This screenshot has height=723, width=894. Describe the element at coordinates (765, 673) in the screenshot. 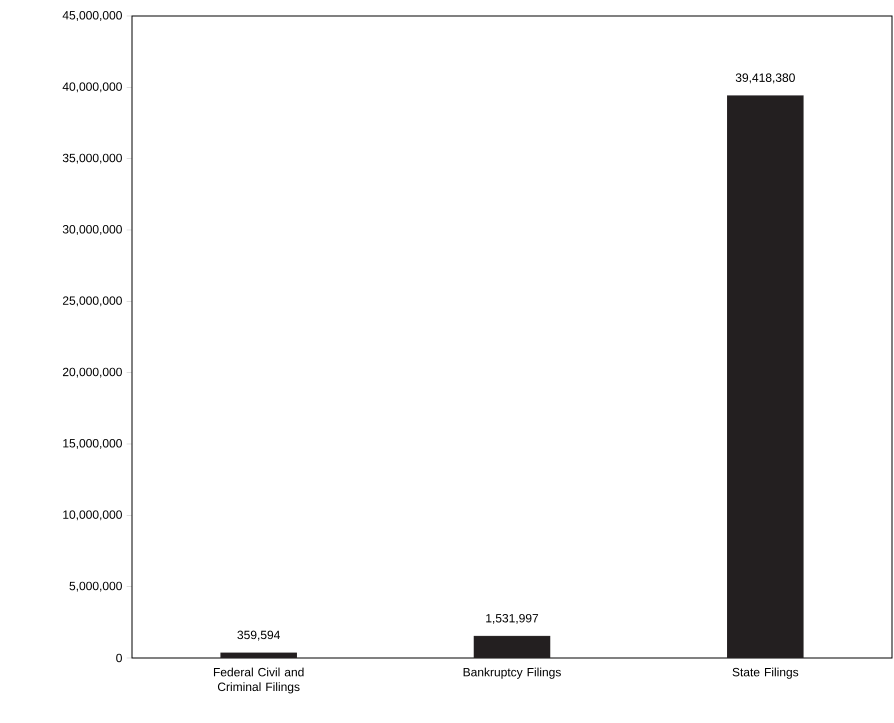

I see `x-tick-label: State Filings` at that location.